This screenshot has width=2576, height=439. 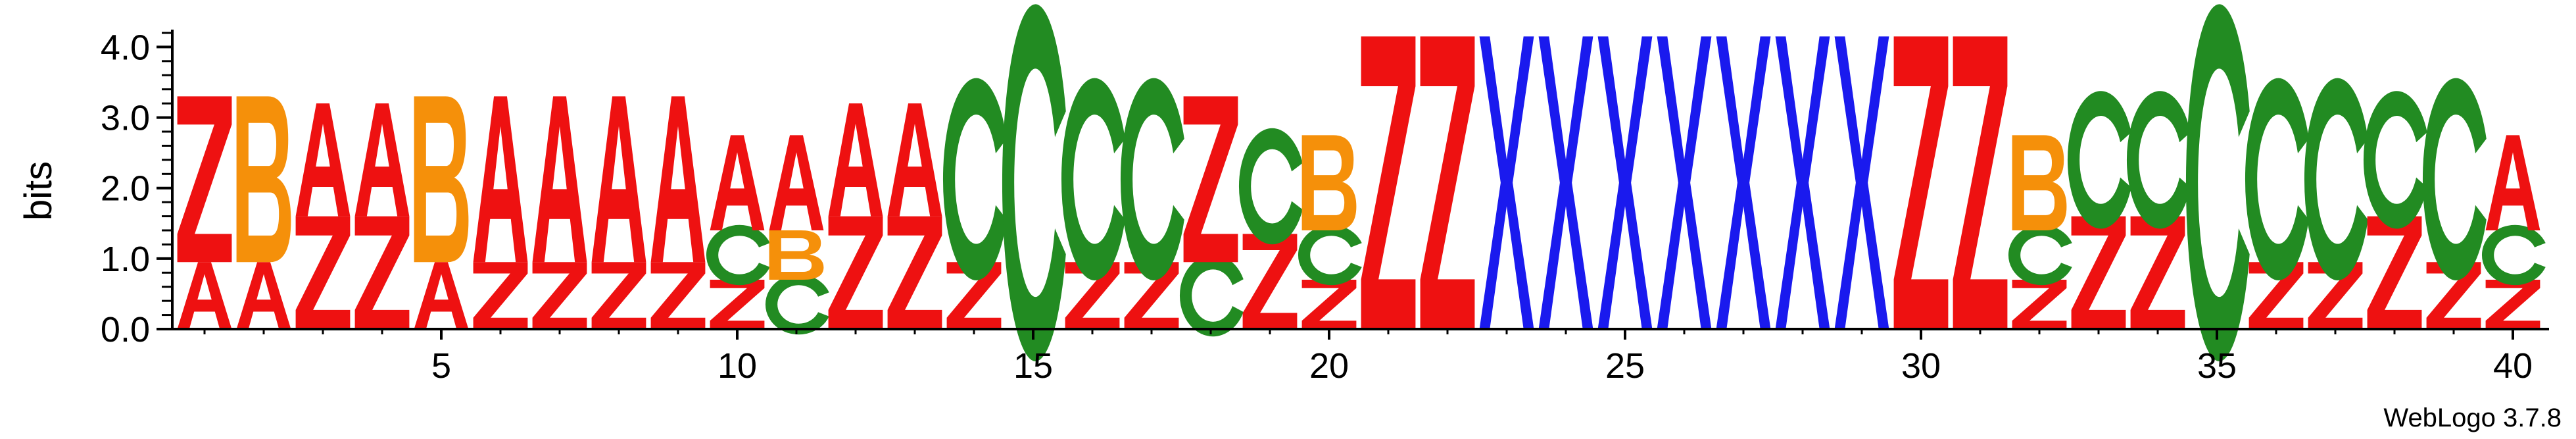 I want to click on weblogo-credit: WebLogo 3.7.8, so click(x=2472, y=417).